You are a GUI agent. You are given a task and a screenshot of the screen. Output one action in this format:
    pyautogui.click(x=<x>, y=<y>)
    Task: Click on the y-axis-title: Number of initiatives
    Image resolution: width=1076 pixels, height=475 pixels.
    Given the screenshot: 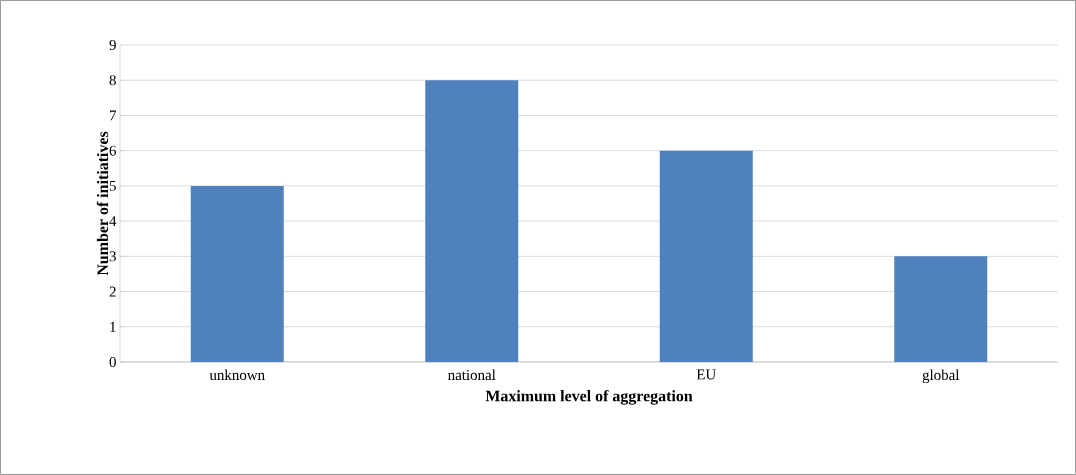 What is the action you would take?
    pyautogui.click(x=102, y=203)
    